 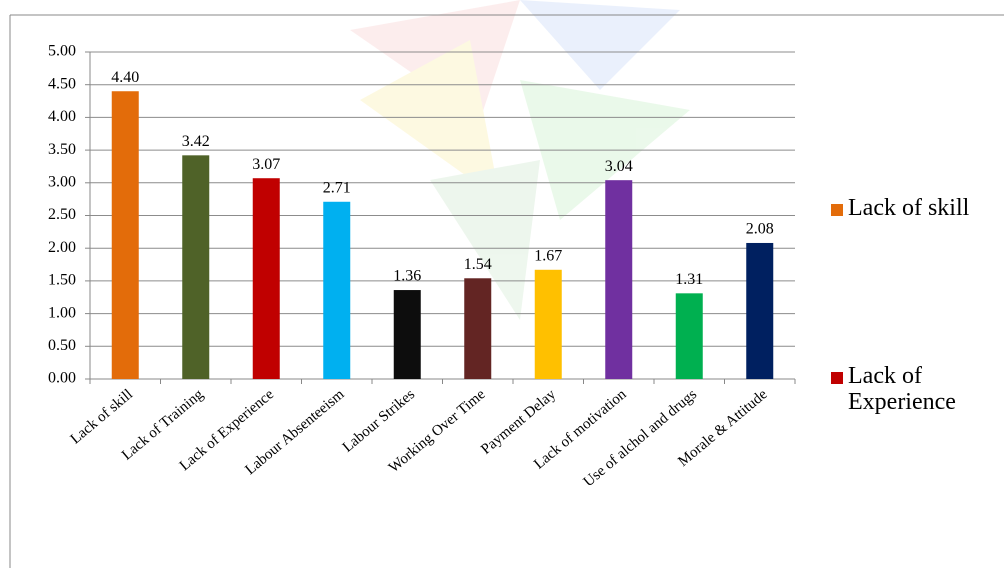 I want to click on y-tick-label: 2.50, so click(x=62, y=214).